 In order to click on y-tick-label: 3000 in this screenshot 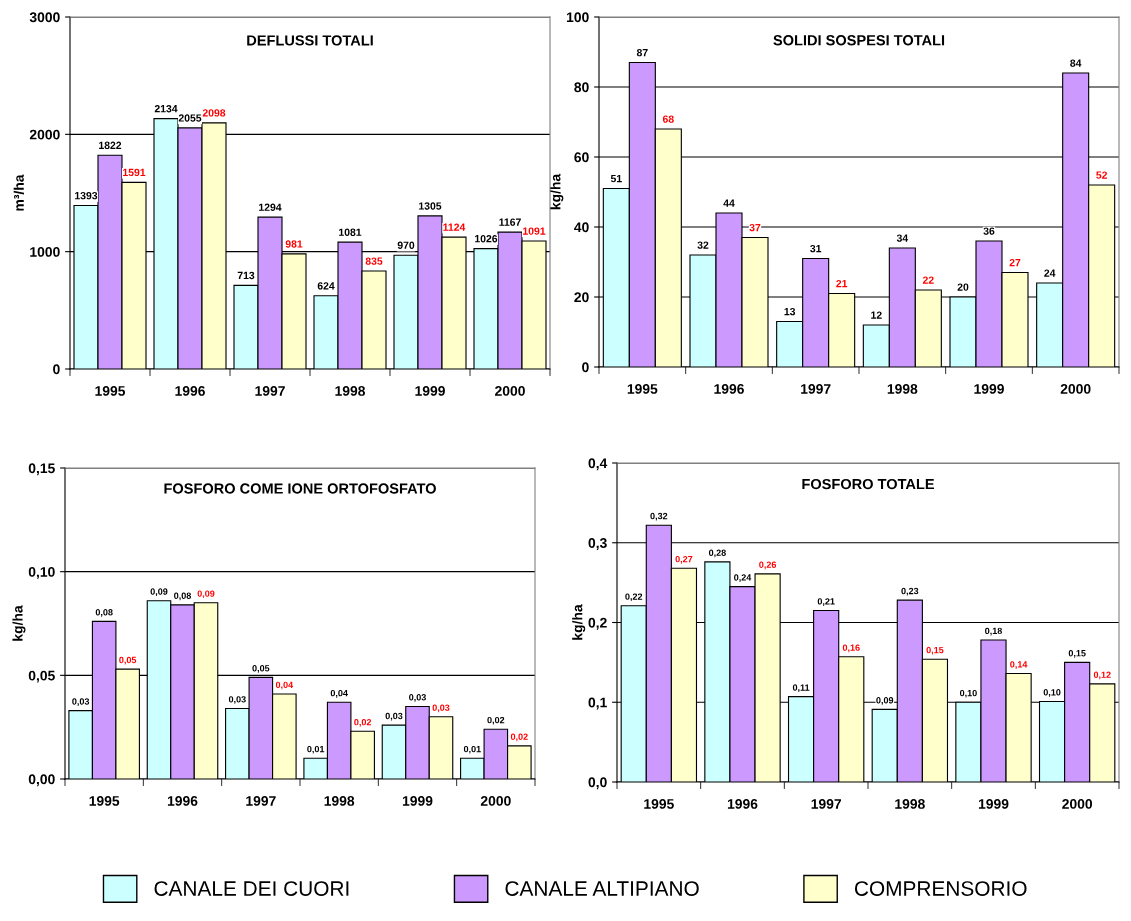, I will do `click(44, 17)`.